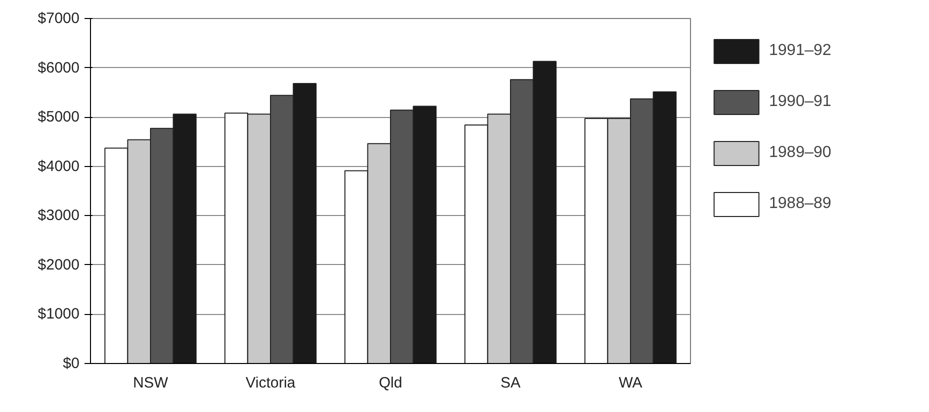 This screenshot has width=929, height=412. Describe the element at coordinates (59, 314) in the screenshot. I see `y-tick-label: $1000` at that location.